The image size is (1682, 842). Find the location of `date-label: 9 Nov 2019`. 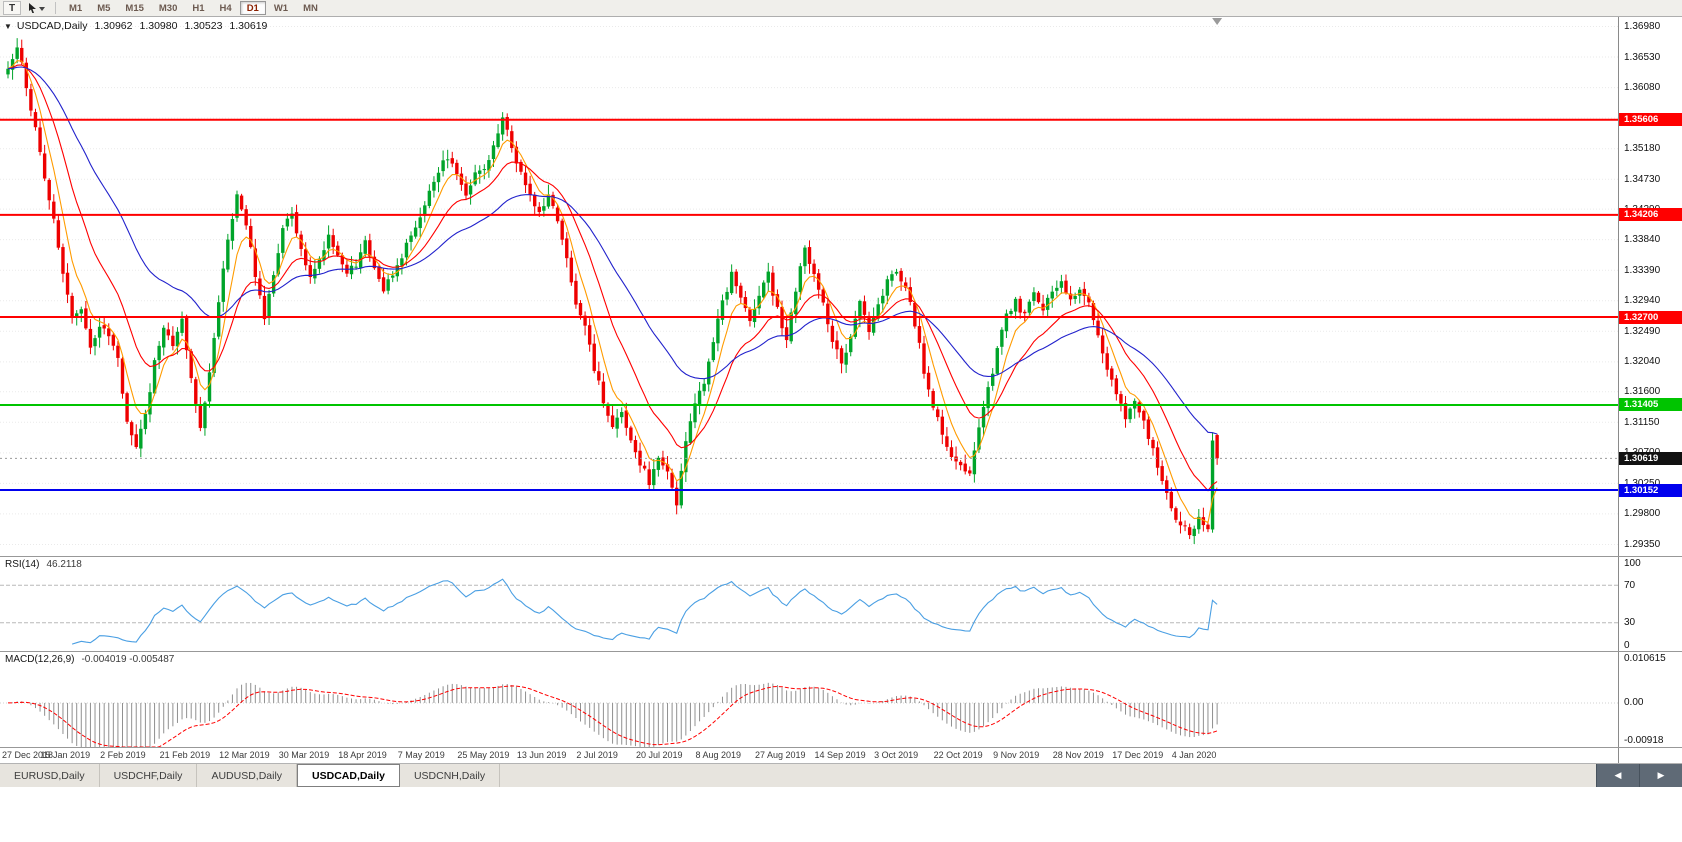

date-label: 9 Nov 2019 is located at coordinates (1016, 755).